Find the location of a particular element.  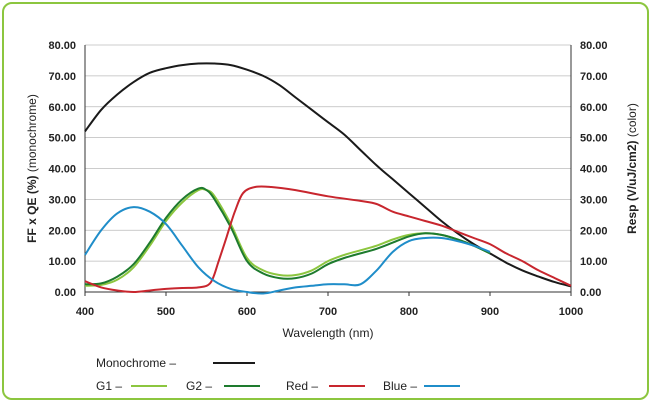

legend-label: Red – is located at coordinates (302, 386).